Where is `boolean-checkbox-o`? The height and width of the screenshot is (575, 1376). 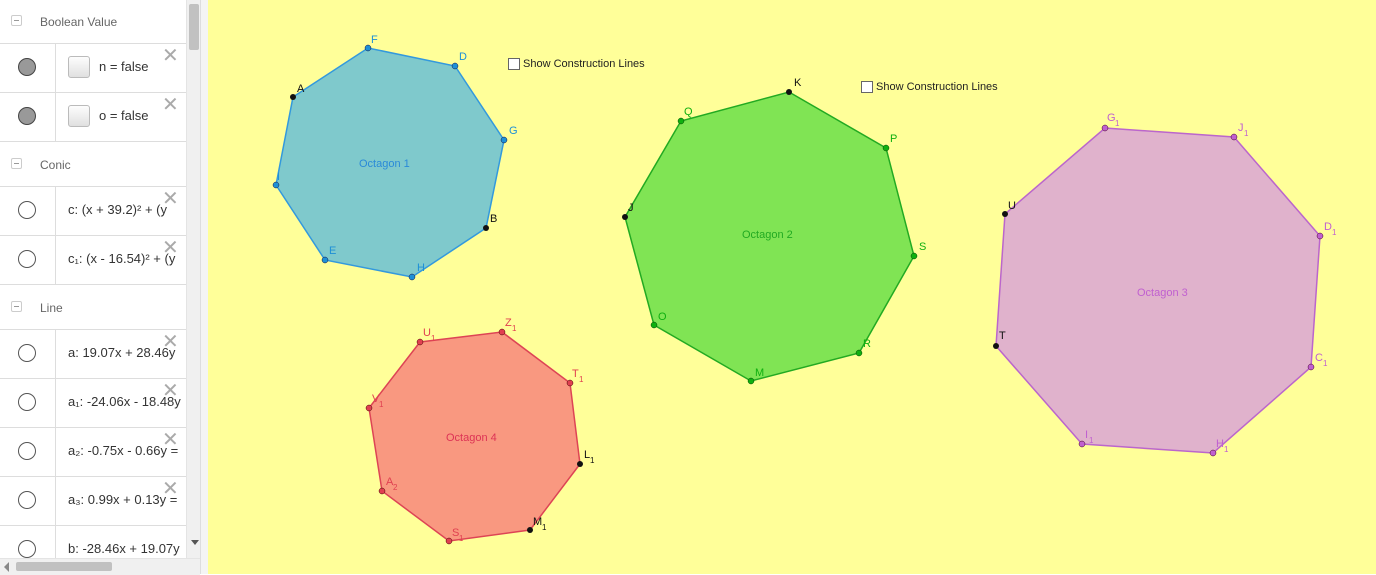 boolean-checkbox-o is located at coordinates (79, 116).